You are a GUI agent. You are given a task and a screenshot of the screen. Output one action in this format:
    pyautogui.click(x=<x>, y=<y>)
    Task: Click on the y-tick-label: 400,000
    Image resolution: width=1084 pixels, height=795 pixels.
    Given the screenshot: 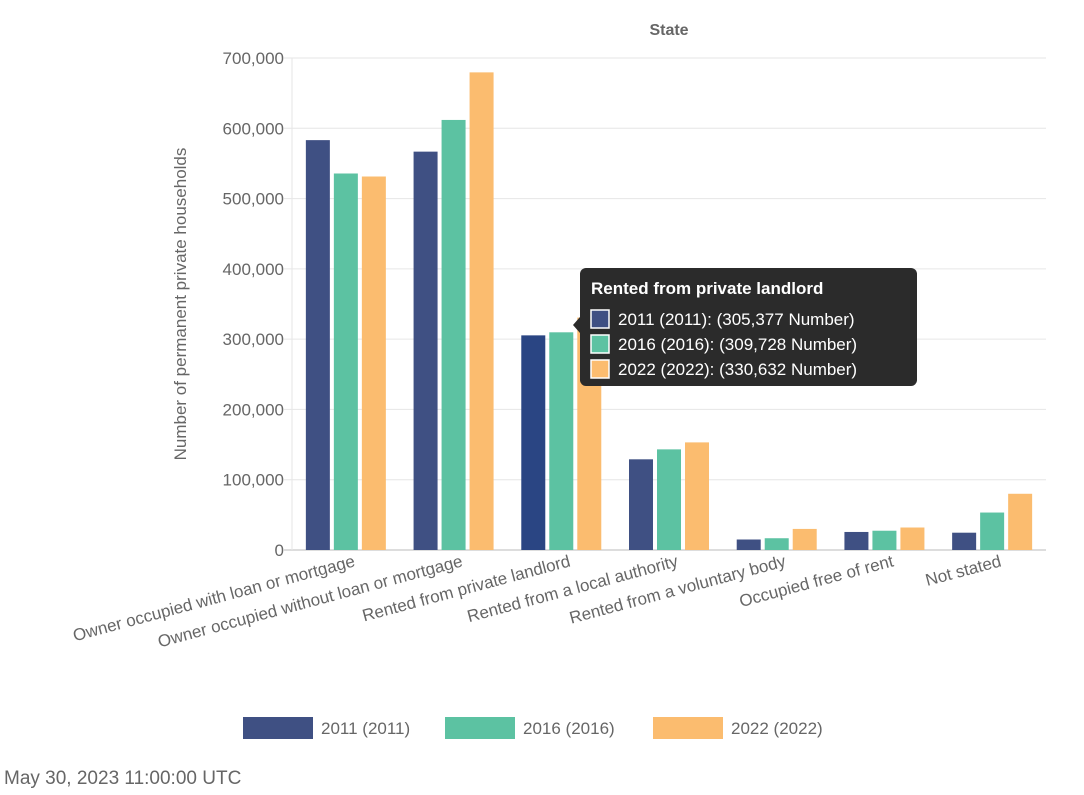 What is the action you would take?
    pyautogui.click(x=253, y=269)
    